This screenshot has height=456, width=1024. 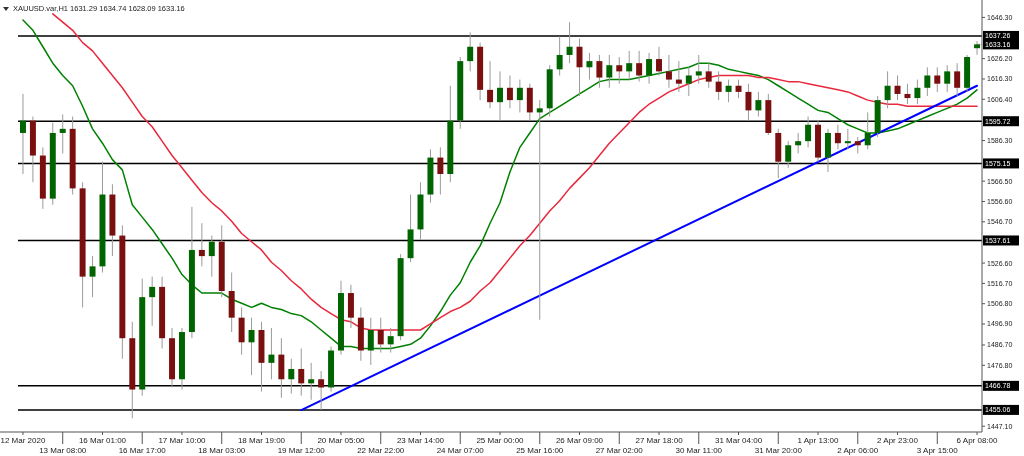 What do you see at coordinates (420, 440) in the screenshot?
I see `x-tick-label: 23 Mar 14:00` at bounding box center [420, 440].